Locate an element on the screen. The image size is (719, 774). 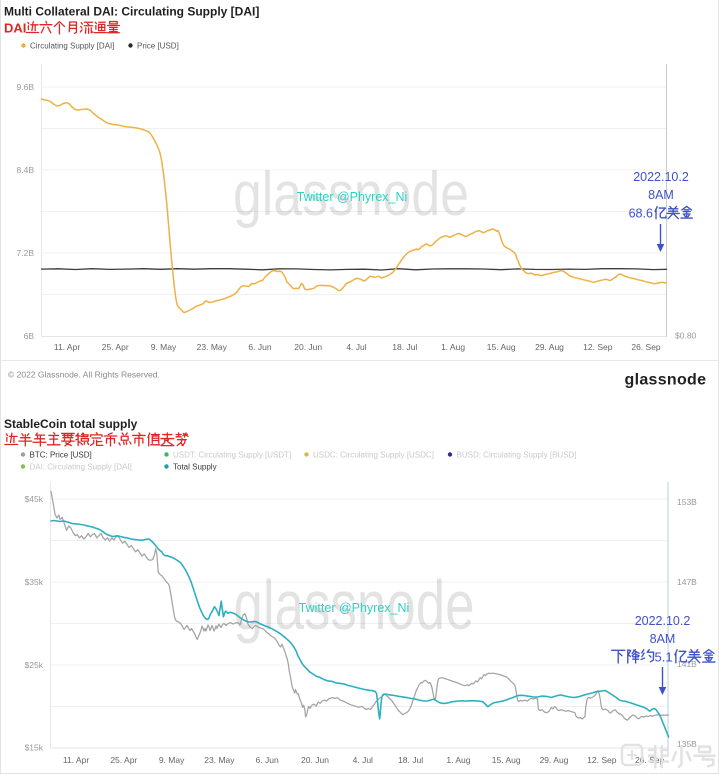
svg-text: 8.4B is located at coordinates (26, 170).